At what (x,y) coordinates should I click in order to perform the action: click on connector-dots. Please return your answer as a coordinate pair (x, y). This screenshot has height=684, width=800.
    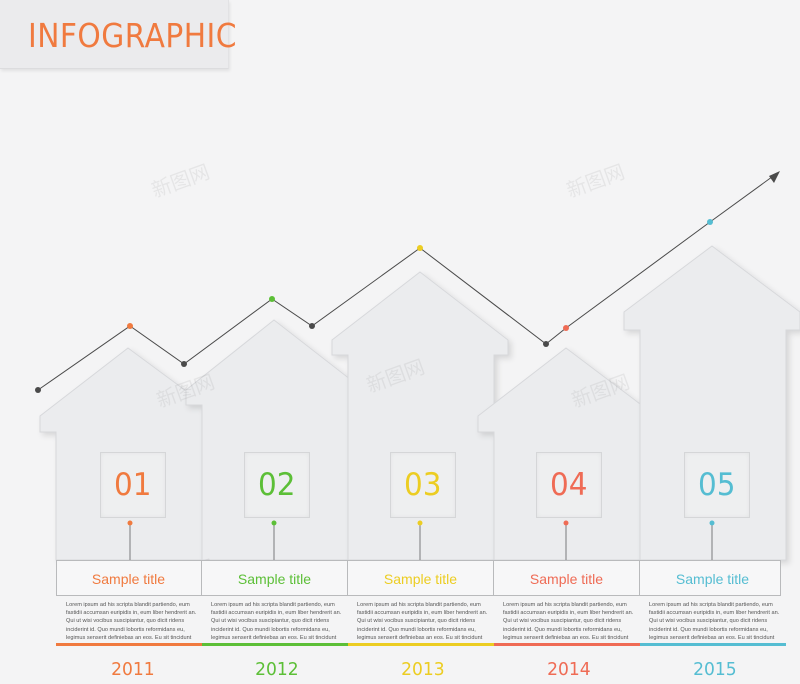
    Looking at the image, I should click on (421, 523).